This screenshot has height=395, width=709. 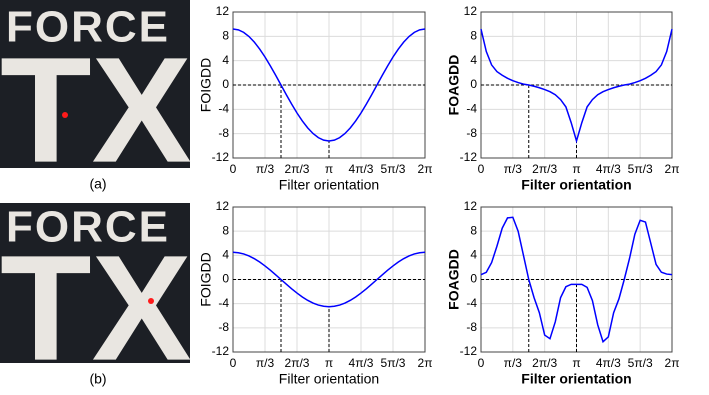 I want to click on photo-b: FORCE TX (b), so click(x=96, y=297).